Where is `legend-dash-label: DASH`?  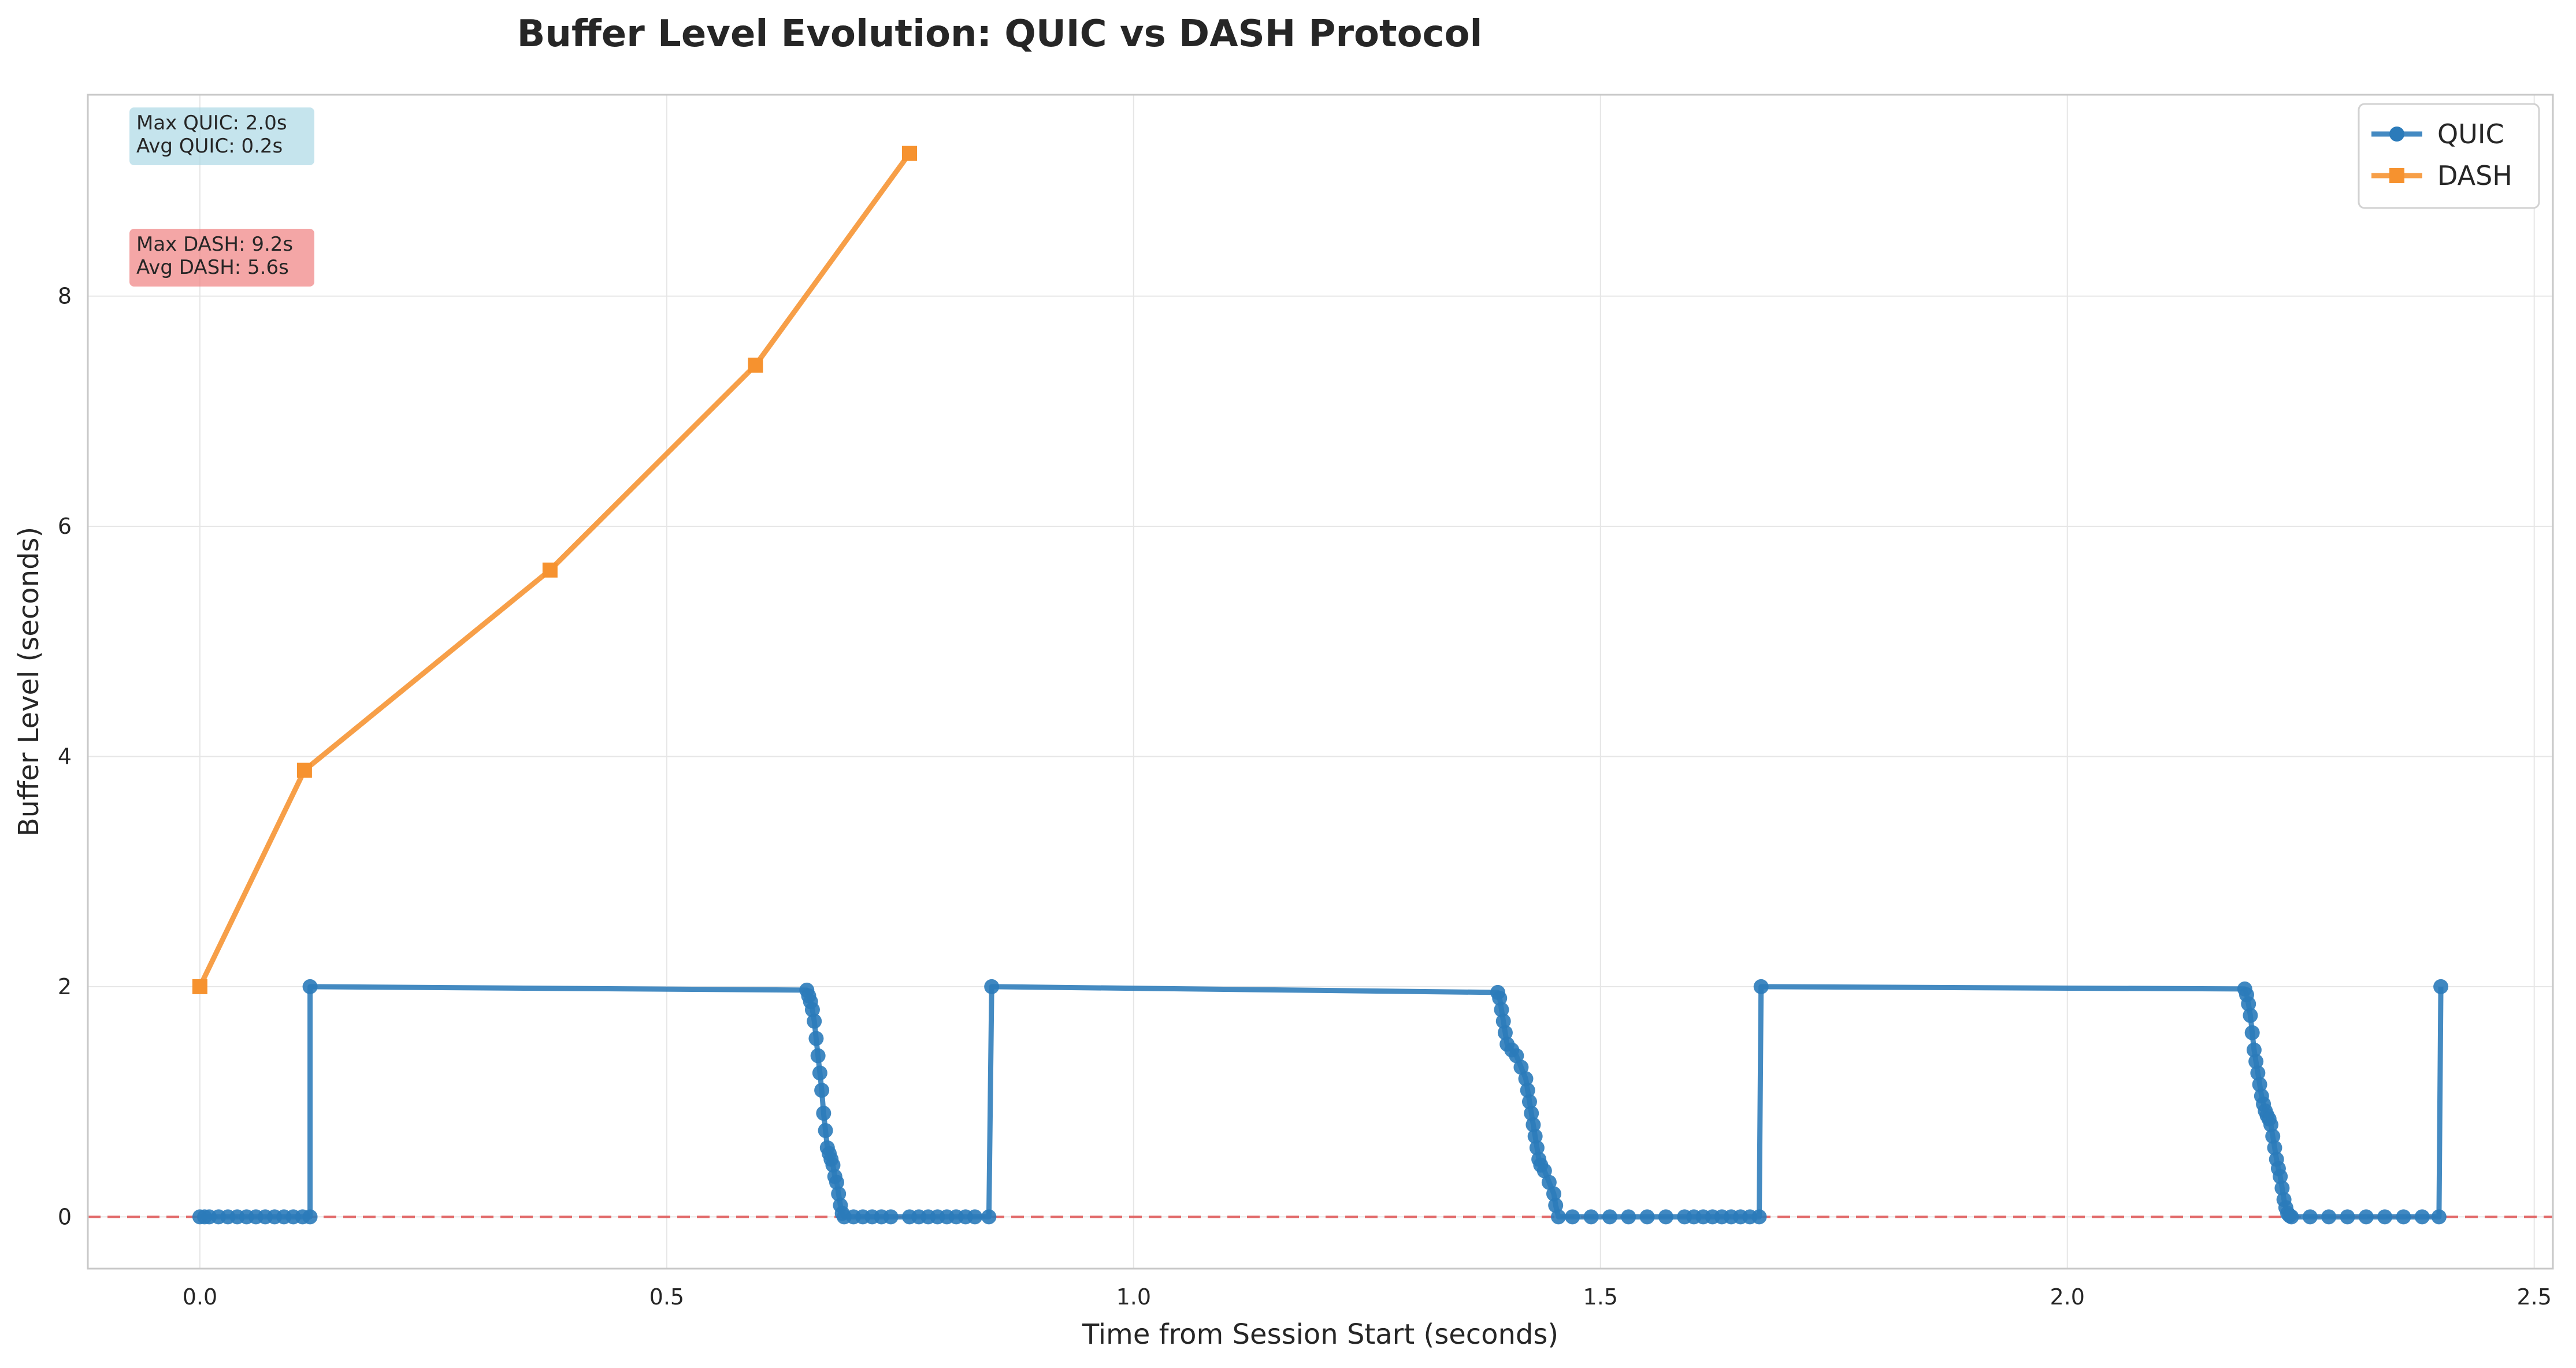 legend-dash-label: DASH is located at coordinates (2474, 175).